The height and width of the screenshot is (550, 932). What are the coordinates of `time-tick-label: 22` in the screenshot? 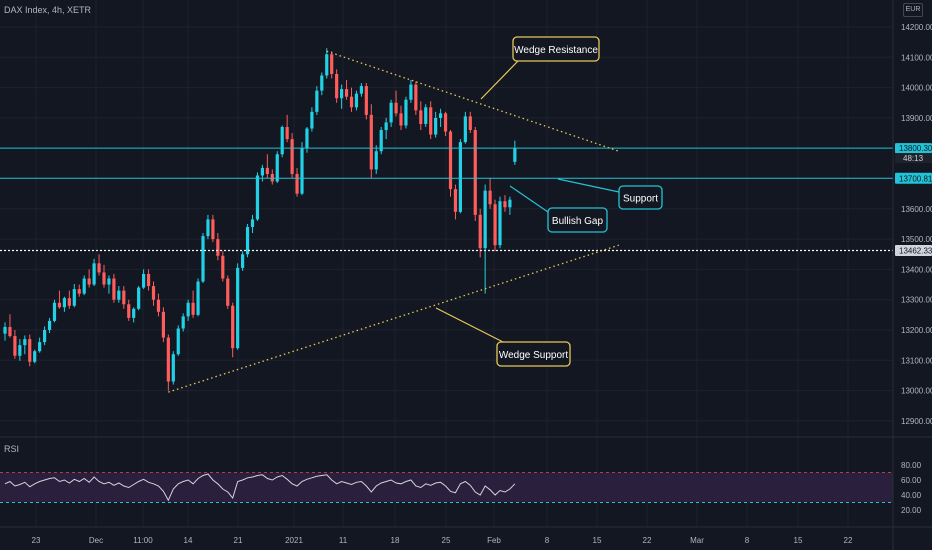 It's located at (647, 540).